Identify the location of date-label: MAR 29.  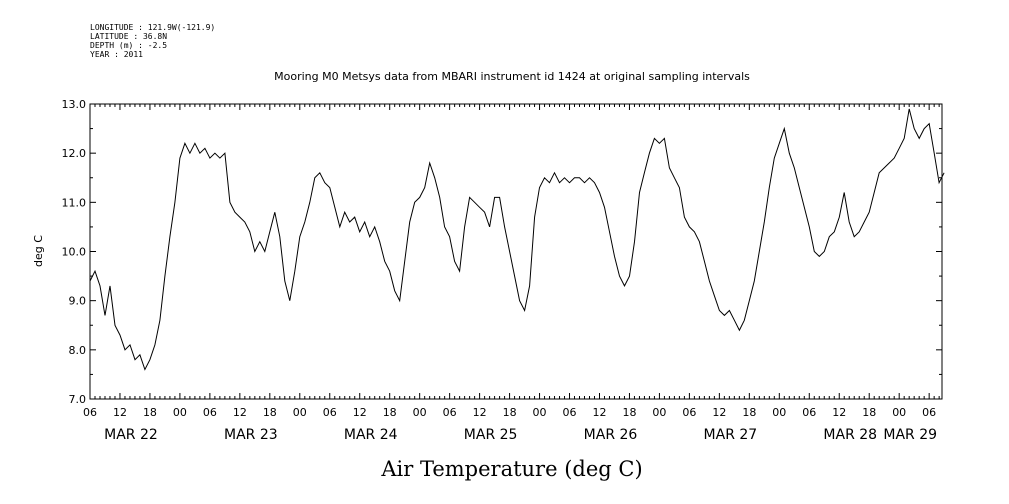
(910, 435).